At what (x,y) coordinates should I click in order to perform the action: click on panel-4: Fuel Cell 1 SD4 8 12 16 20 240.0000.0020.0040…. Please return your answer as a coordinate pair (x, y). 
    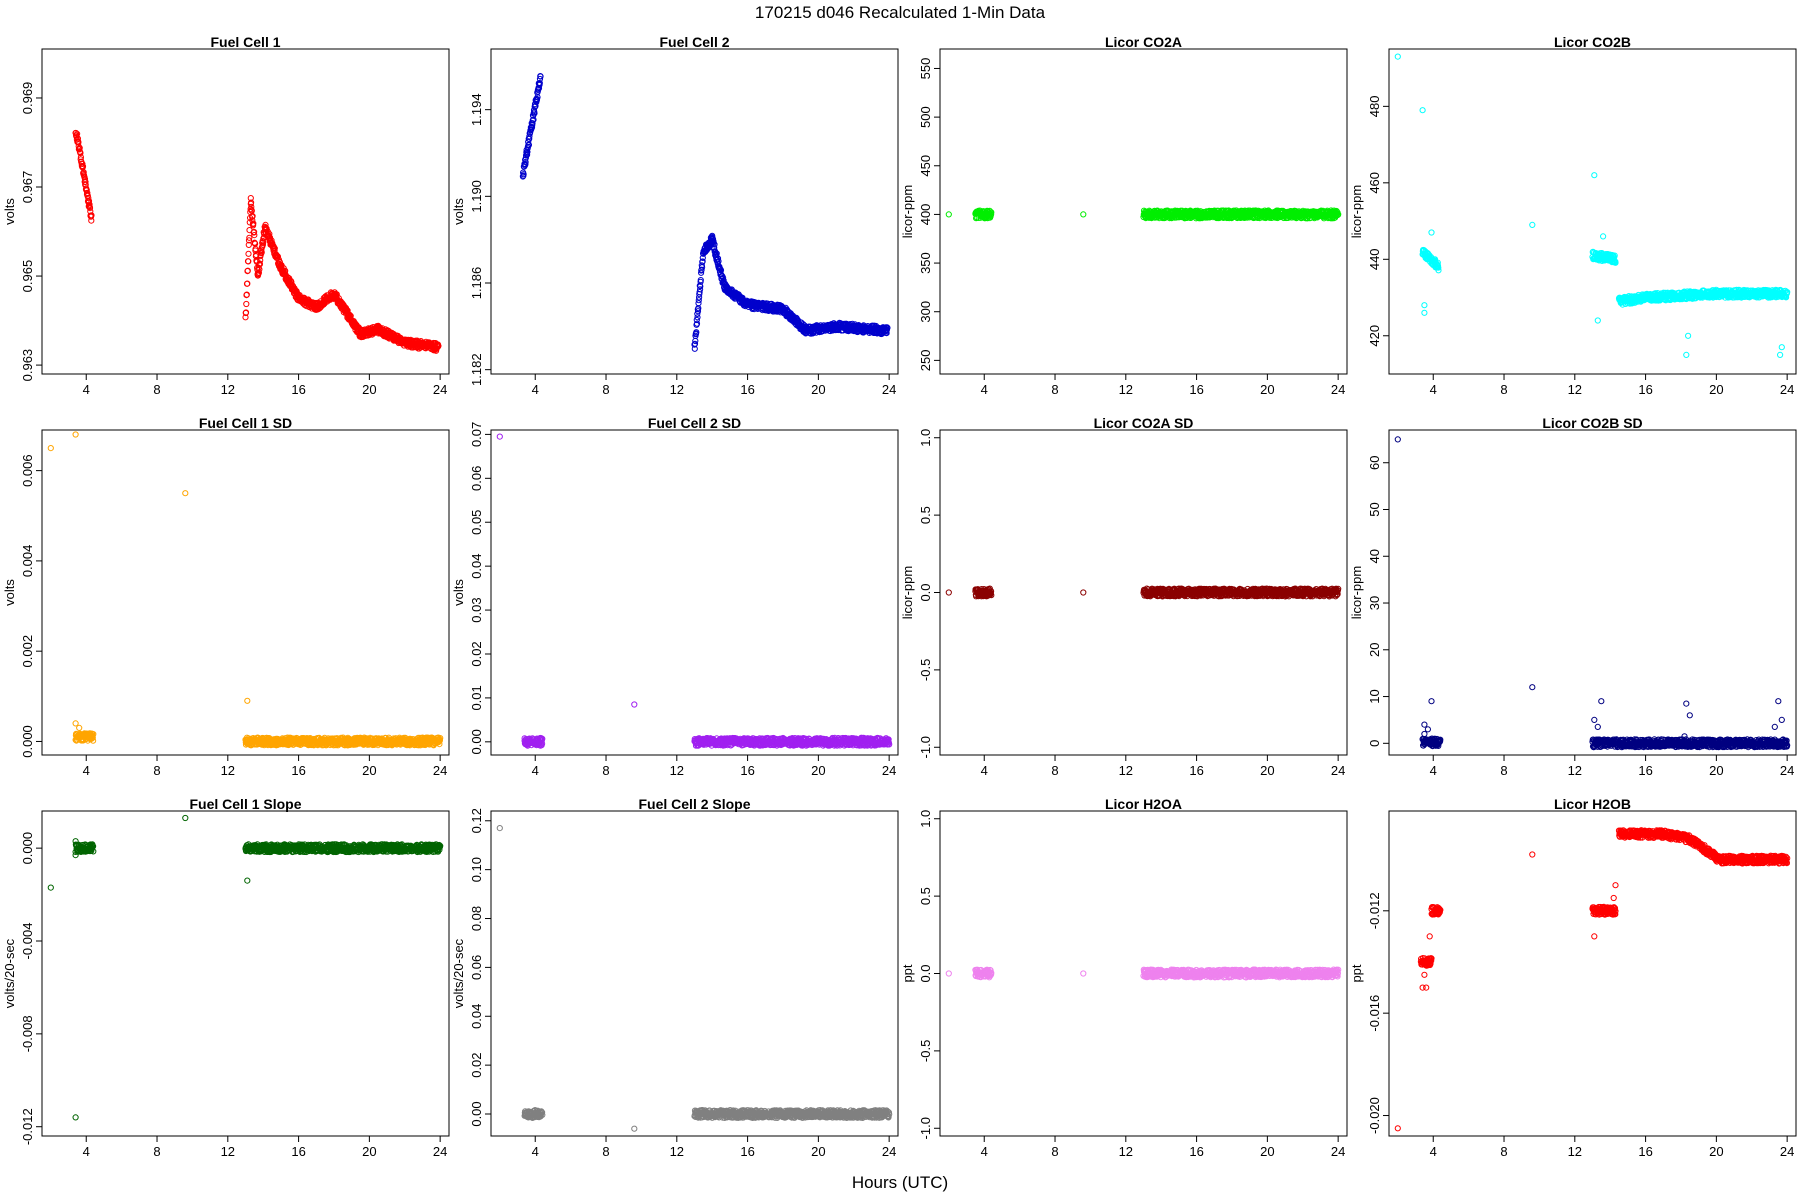
    Looking at the image, I should click on (226, 596).